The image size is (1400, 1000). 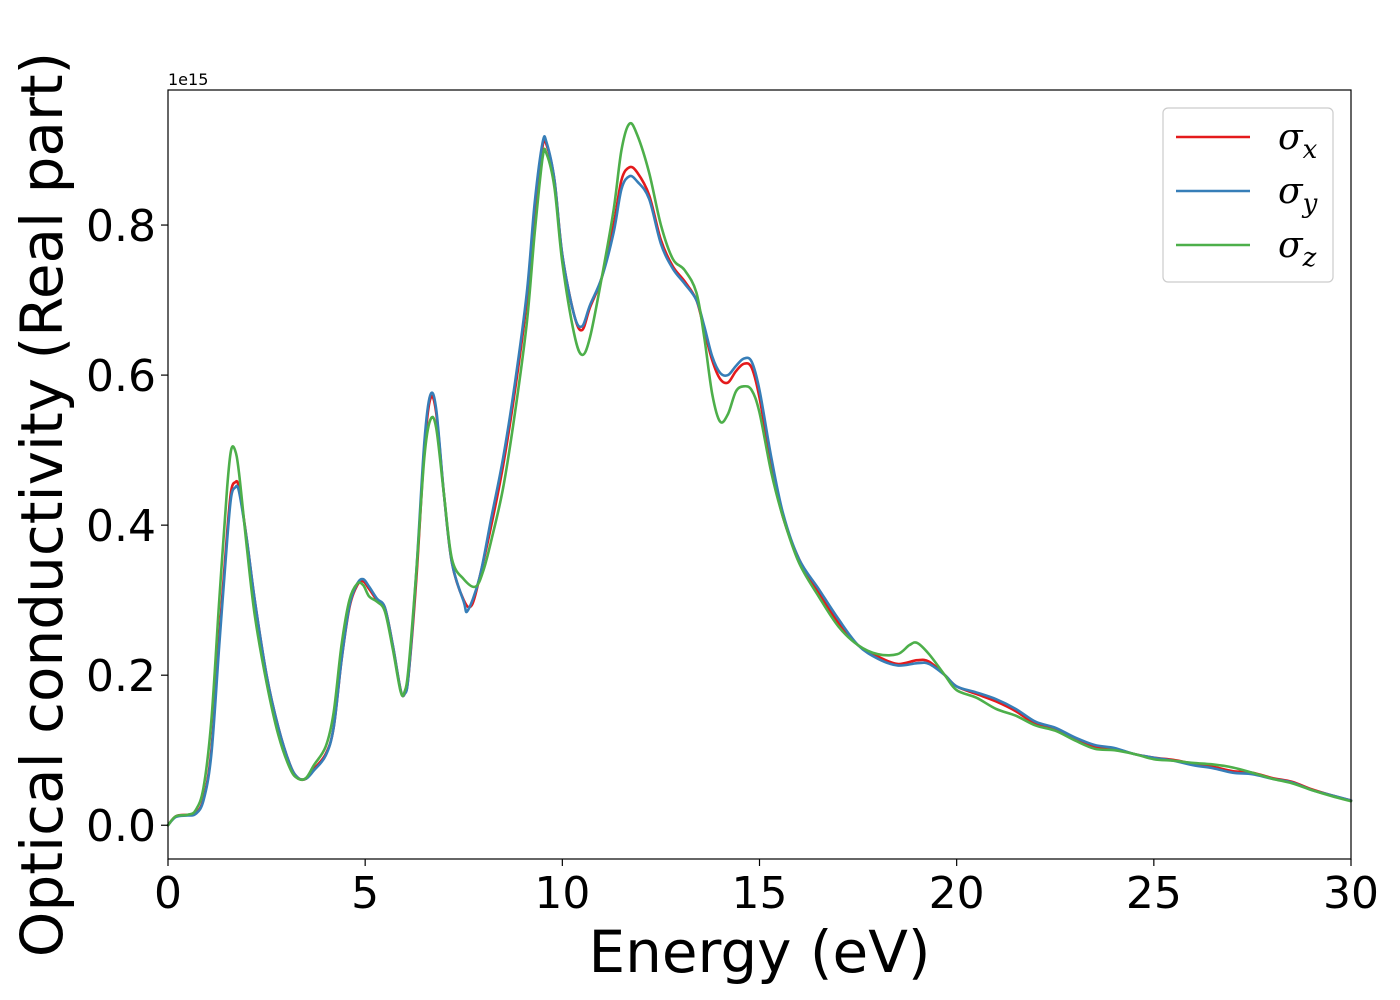 What do you see at coordinates (365, 893) in the screenshot?
I see `x-tick-label: 5` at bounding box center [365, 893].